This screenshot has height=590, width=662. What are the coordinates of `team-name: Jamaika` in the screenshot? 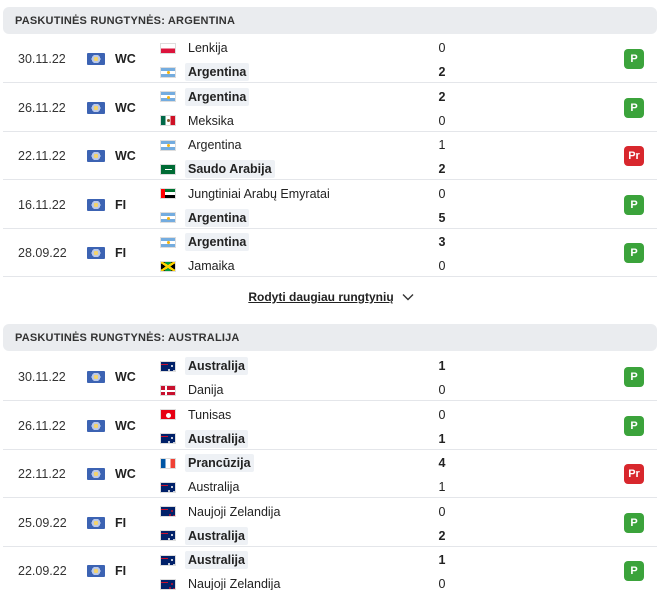 It's located at (211, 266).